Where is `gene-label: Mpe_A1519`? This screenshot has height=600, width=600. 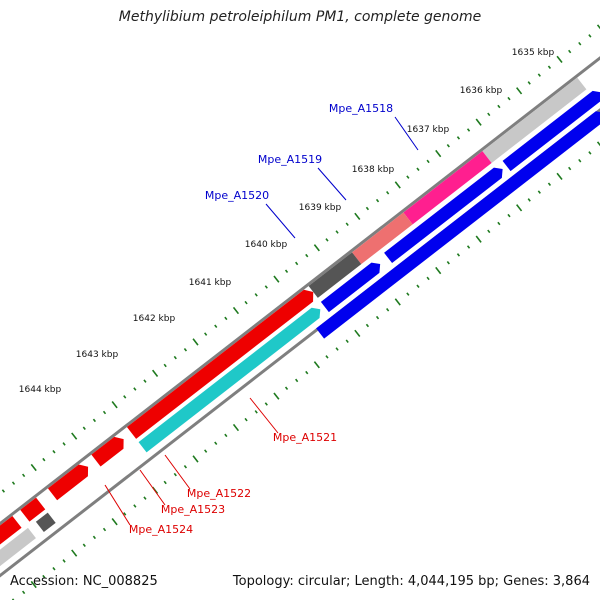 gene-label: Mpe_A1519 is located at coordinates (290, 159).